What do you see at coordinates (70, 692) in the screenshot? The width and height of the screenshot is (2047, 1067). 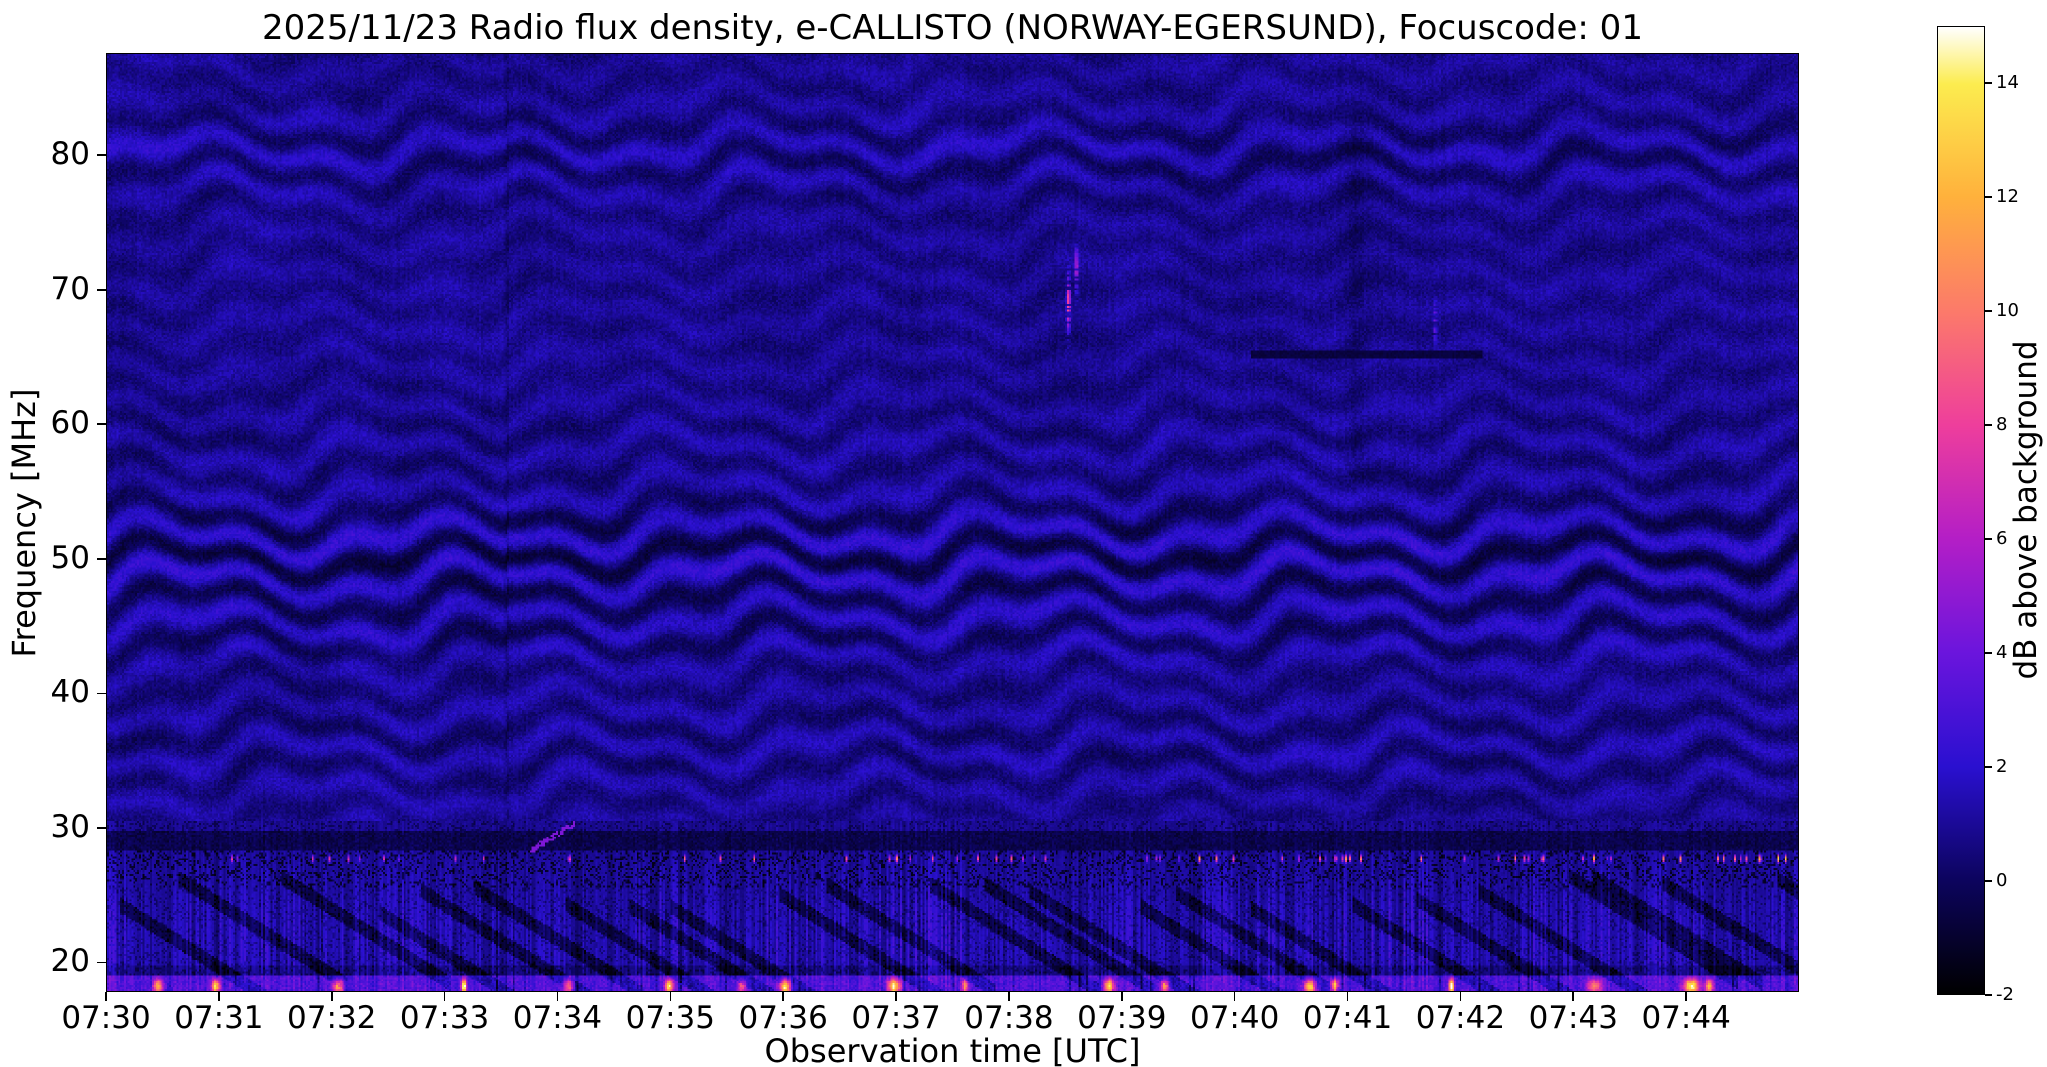 I see `y-tick-label: 40` at bounding box center [70, 692].